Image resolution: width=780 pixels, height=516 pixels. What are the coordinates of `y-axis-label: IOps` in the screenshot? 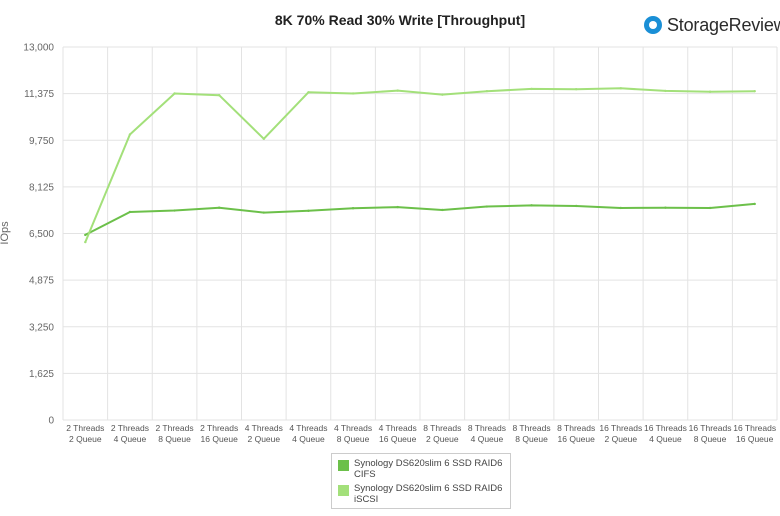 It's located at (5, 233).